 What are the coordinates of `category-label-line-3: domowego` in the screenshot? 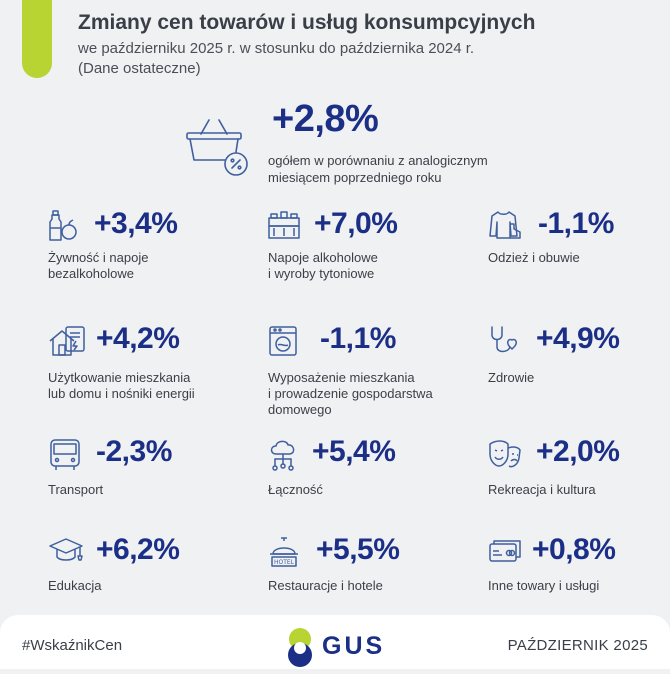 It's located at (300, 409).